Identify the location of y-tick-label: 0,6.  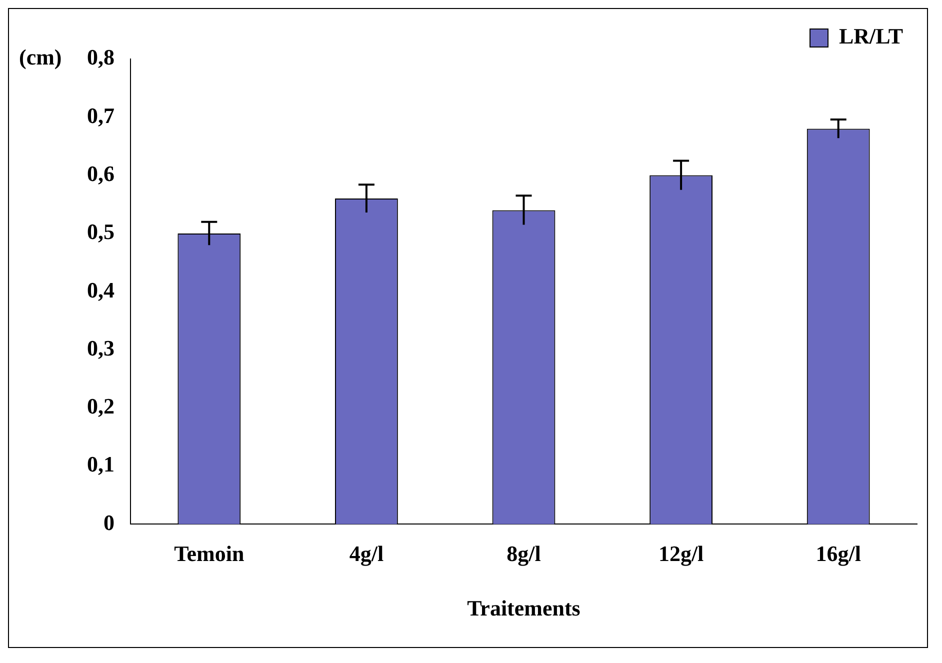
(100, 173).